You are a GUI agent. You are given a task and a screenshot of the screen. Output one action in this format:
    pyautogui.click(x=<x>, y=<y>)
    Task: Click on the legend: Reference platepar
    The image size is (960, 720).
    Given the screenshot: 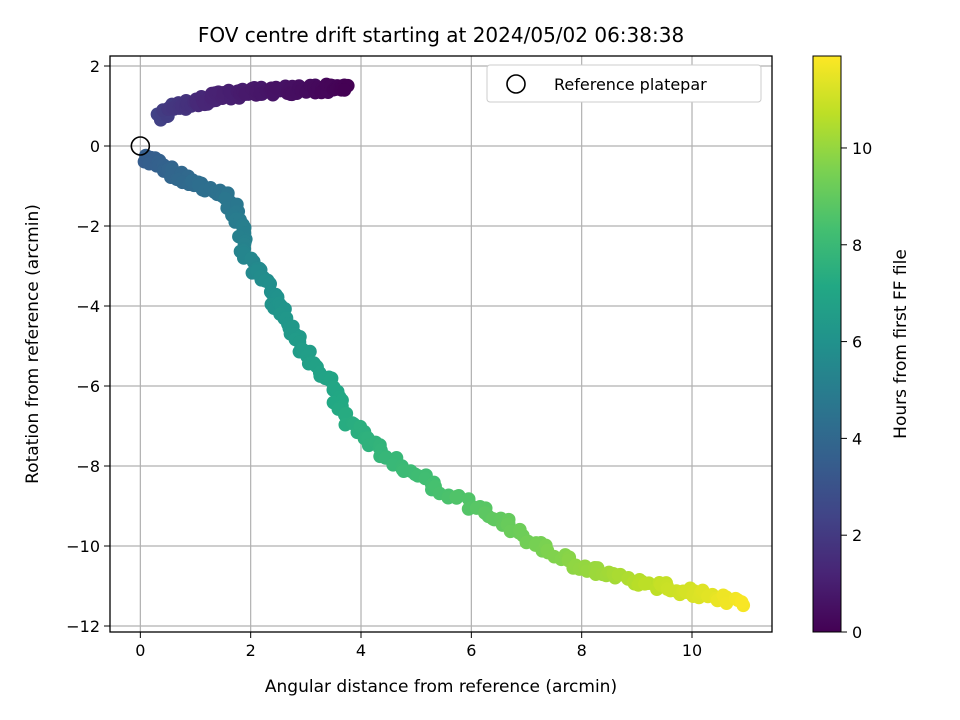 What is the action you would take?
    pyautogui.click(x=624, y=83)
    